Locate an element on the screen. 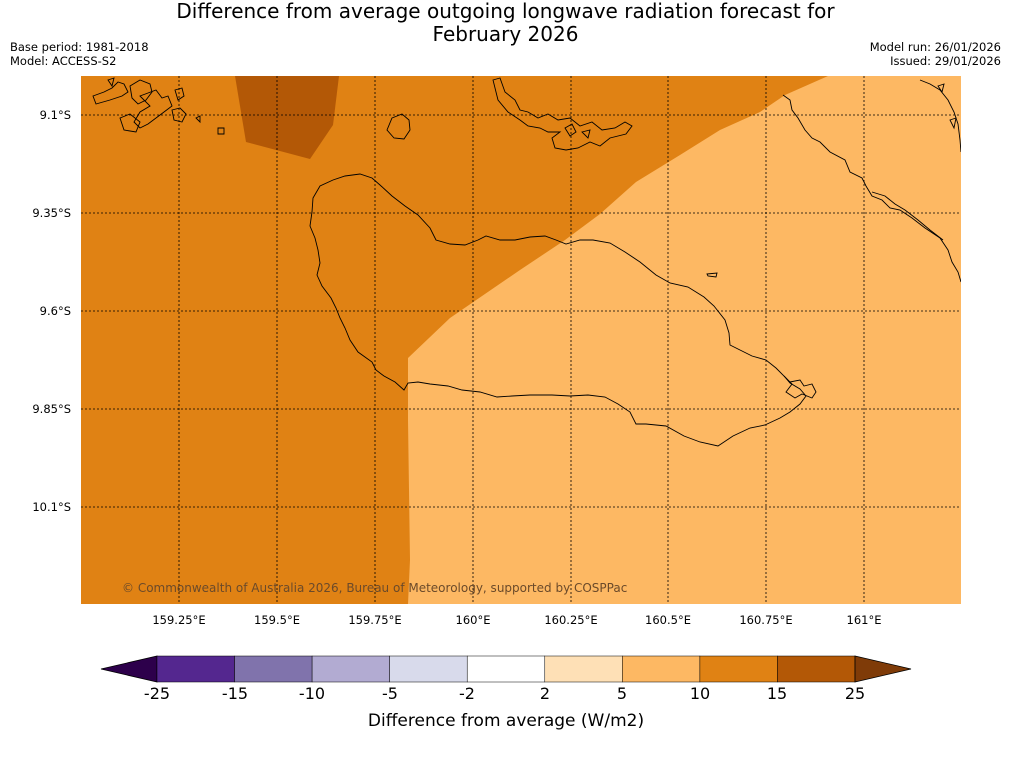  colorbar-over-arrow is located at coordinates (883, 669).